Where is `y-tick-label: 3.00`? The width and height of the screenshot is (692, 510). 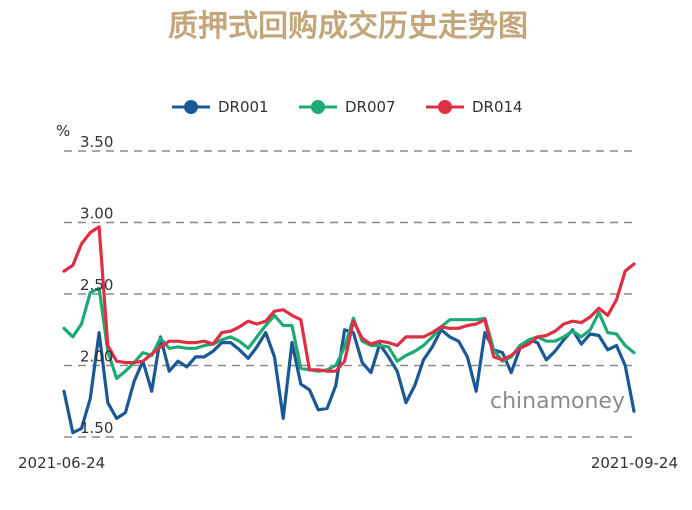
y-tick-label: 3.00 is located at coordinates (96, 214).